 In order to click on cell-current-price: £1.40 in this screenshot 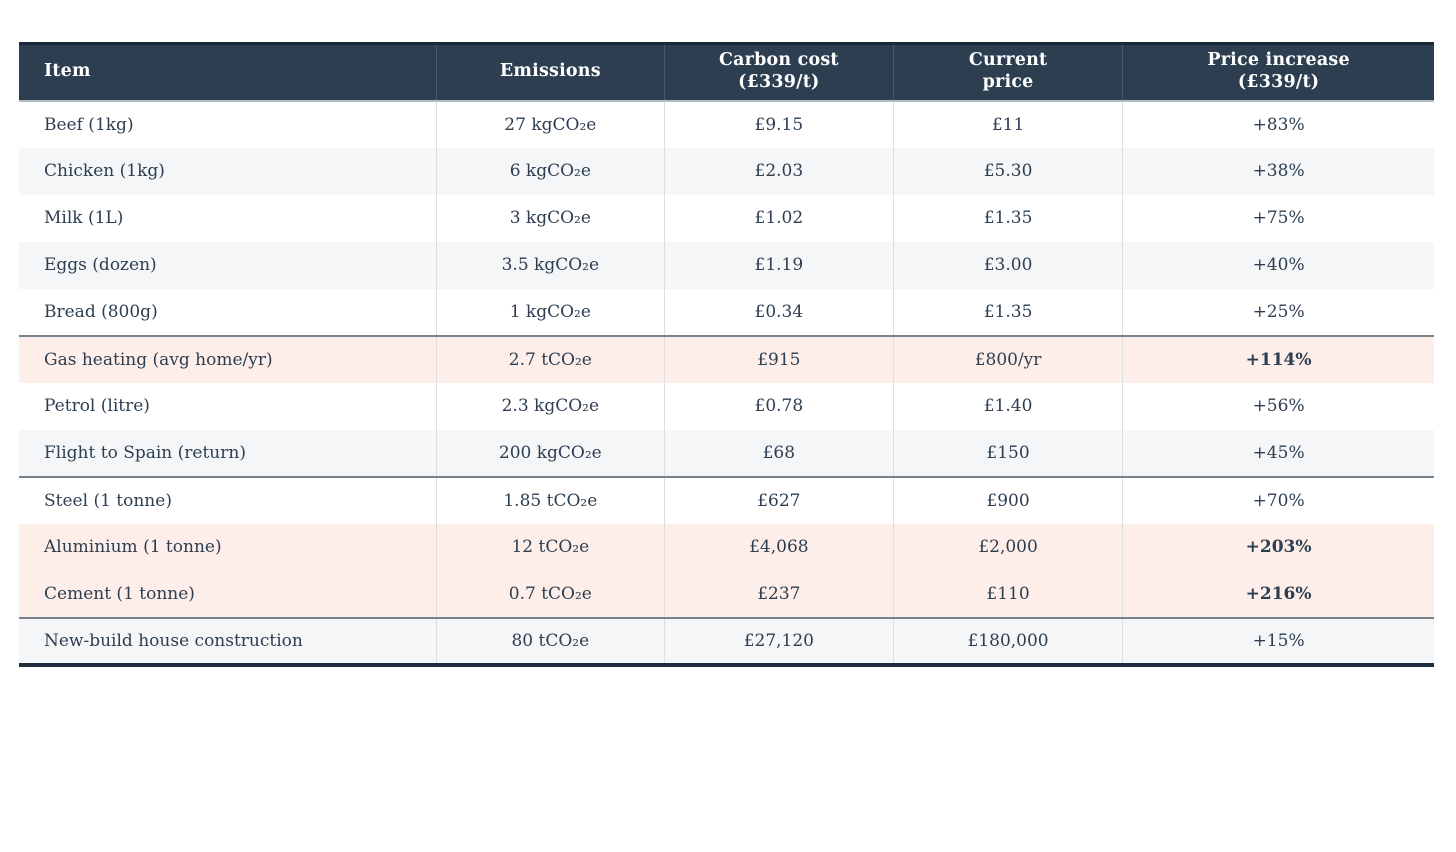, I will do `click(1008, 406)`.